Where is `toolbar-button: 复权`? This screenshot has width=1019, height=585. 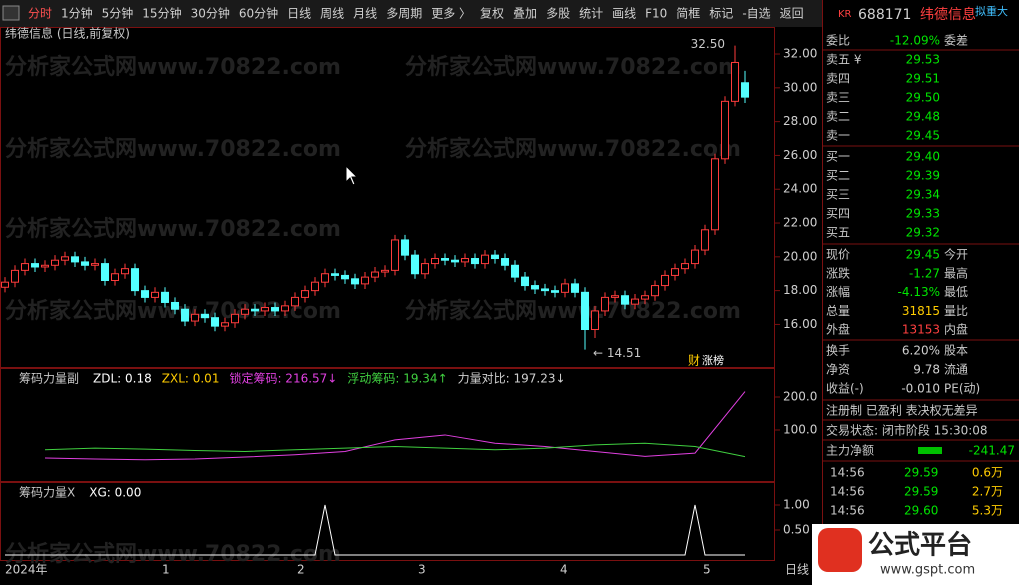 toolbar-button: 复权 is located at coordinates (492, 14).